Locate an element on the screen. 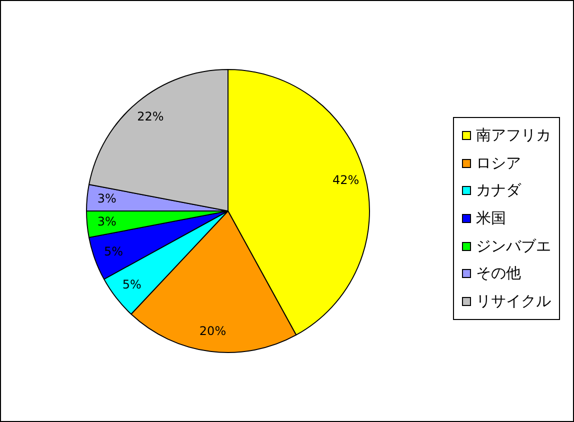 This screenshot has width=574, height=422. legend-label: 南アフリカ is located at coordinates (513, 136).